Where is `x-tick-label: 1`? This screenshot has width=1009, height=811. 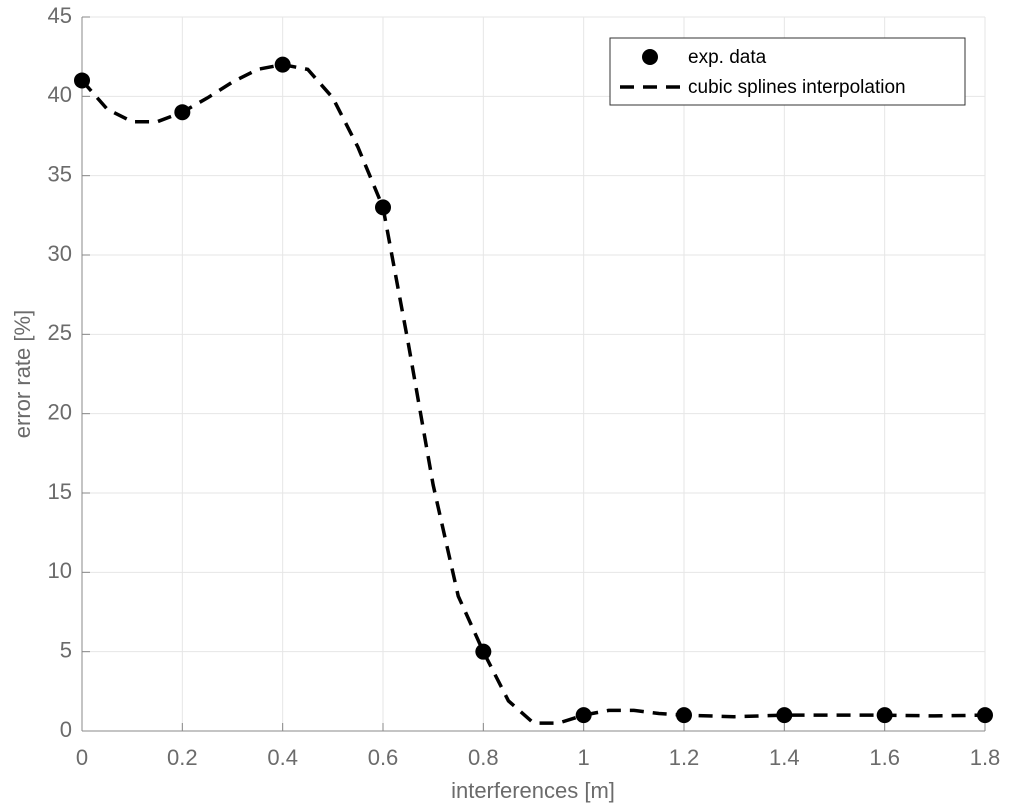 x-tick-label: 1 is located at coordinates (584, 757).